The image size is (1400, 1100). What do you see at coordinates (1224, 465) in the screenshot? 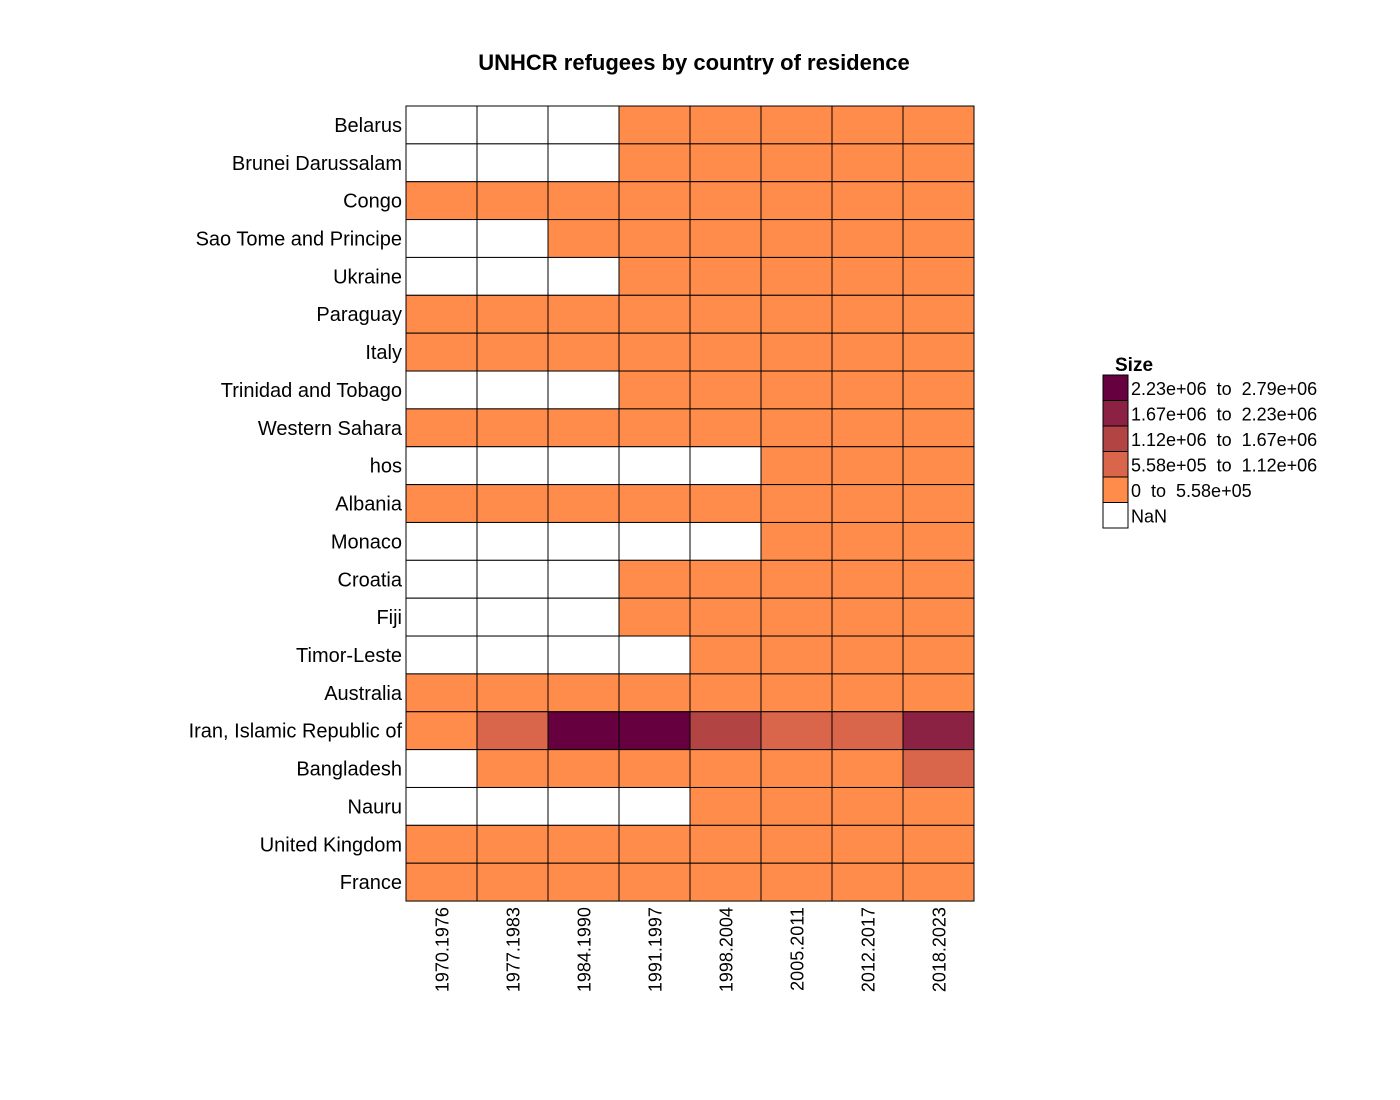
I see `legend-label: 5.58e+05 to 1.12e+06` at bounding box center [1224, 465].